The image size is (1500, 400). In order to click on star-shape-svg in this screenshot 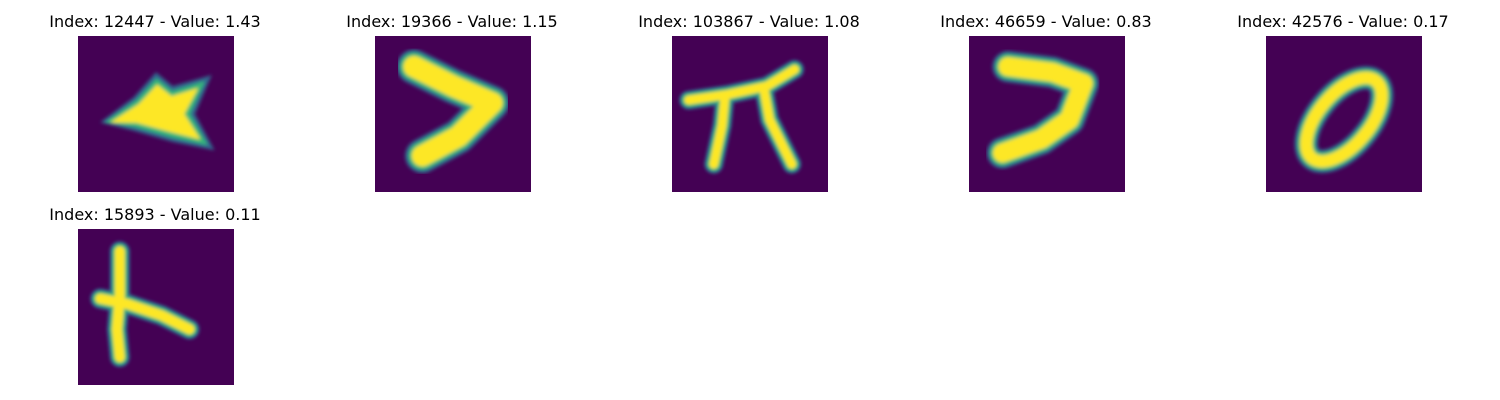, I will do `click(156, 114)`.